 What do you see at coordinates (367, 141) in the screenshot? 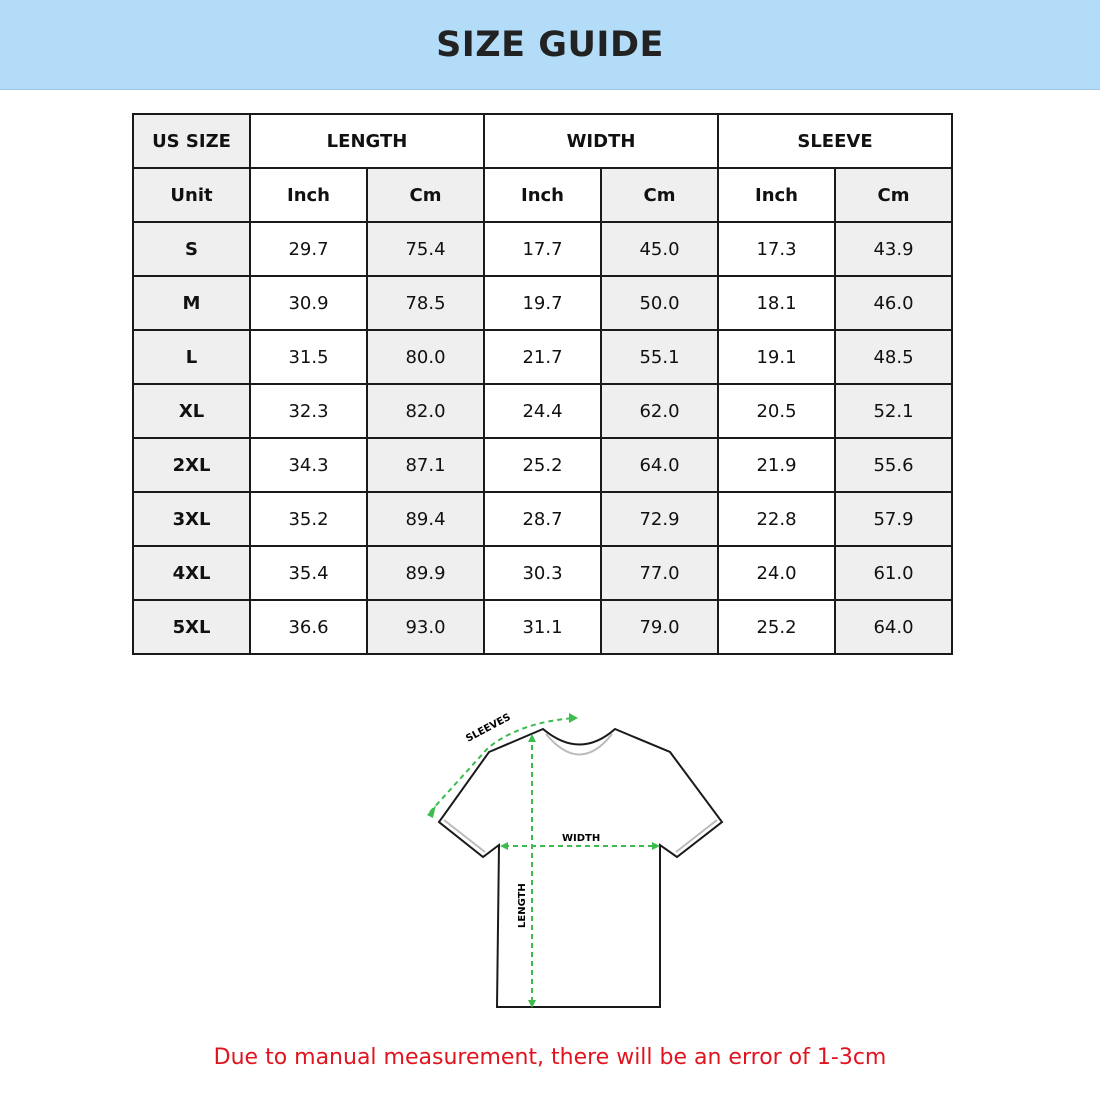
I see `header-length: LENGTH` at bounding box center [367, 141].